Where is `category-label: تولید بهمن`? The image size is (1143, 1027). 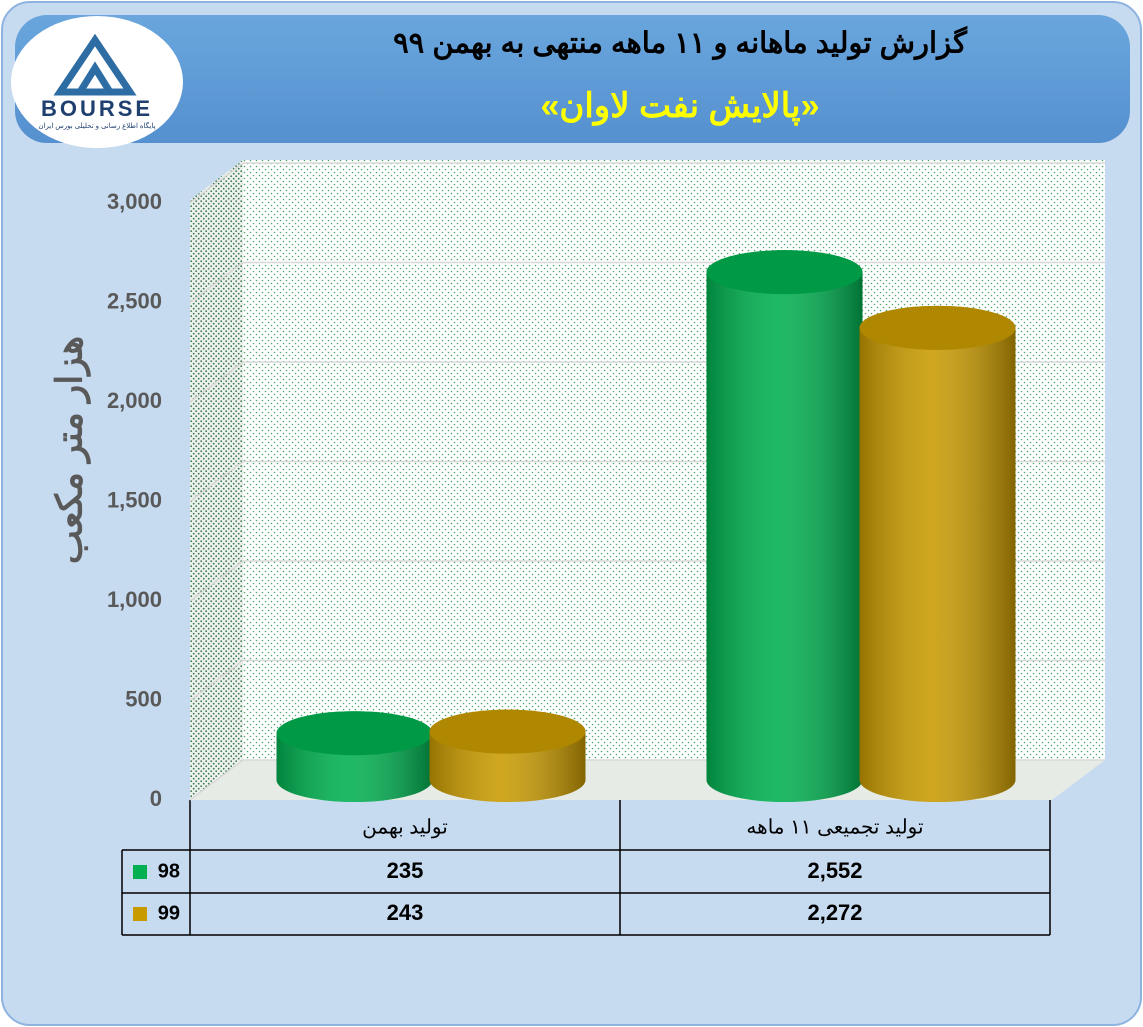
category-label: تولید بهمن is located at coordinates (405, 827).